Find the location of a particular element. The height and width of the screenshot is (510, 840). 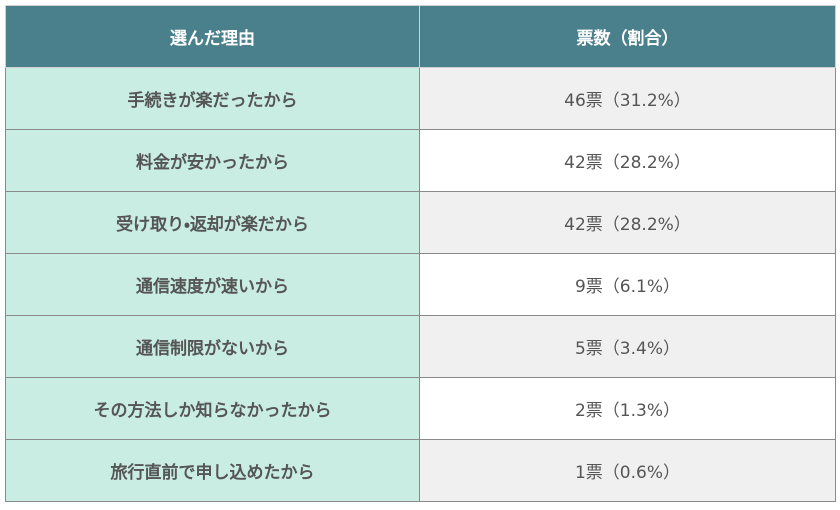

table-row: その方法しか知らなかったから 2票（1.3%） is located at coordinates (420, 408).